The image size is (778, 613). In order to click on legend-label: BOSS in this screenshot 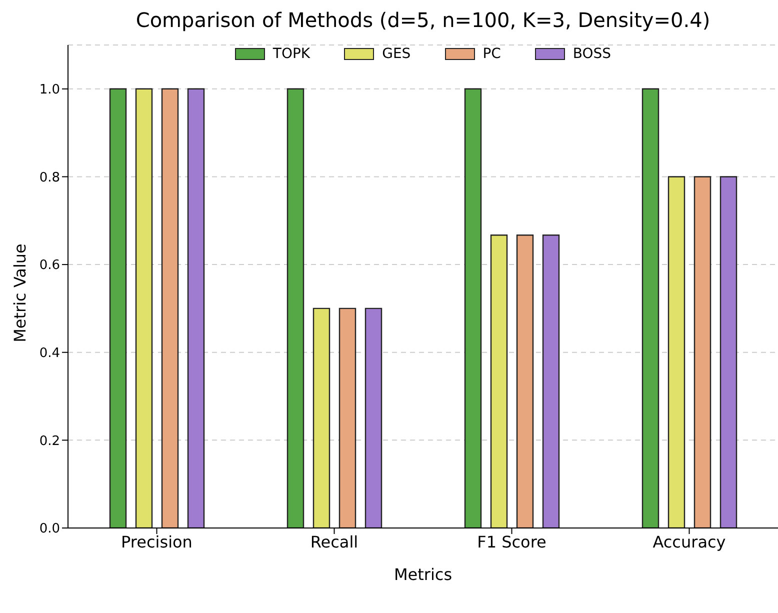, I will do `click(592, 54)`.